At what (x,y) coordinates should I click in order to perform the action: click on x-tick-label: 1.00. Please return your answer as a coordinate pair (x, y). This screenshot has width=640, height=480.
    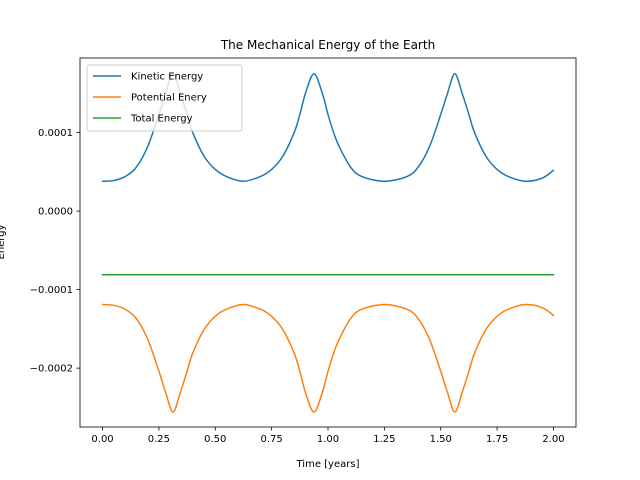
    Looking at the image, I should click on (328, 439).